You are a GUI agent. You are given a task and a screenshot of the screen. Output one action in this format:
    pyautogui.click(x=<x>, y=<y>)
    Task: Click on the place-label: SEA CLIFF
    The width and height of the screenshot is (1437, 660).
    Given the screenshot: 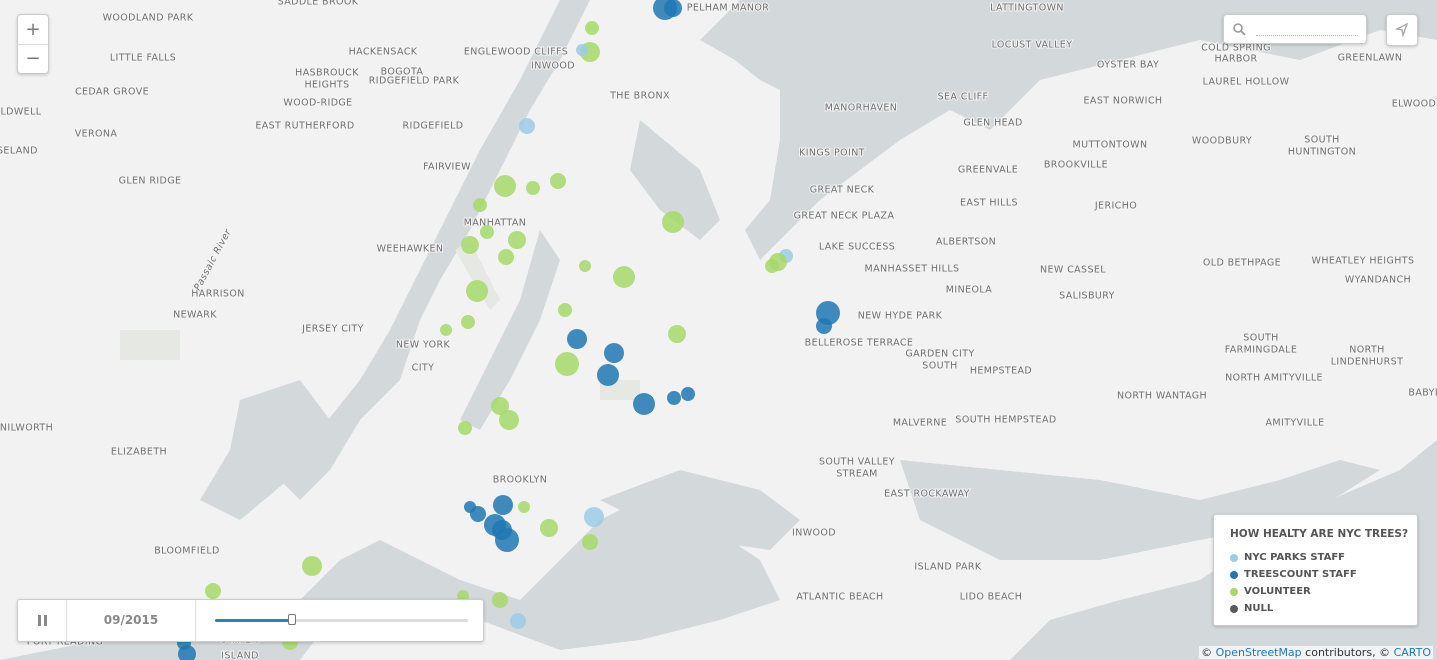 What is the action you would take?
    pyautogui.click(x=963, y=97)
    